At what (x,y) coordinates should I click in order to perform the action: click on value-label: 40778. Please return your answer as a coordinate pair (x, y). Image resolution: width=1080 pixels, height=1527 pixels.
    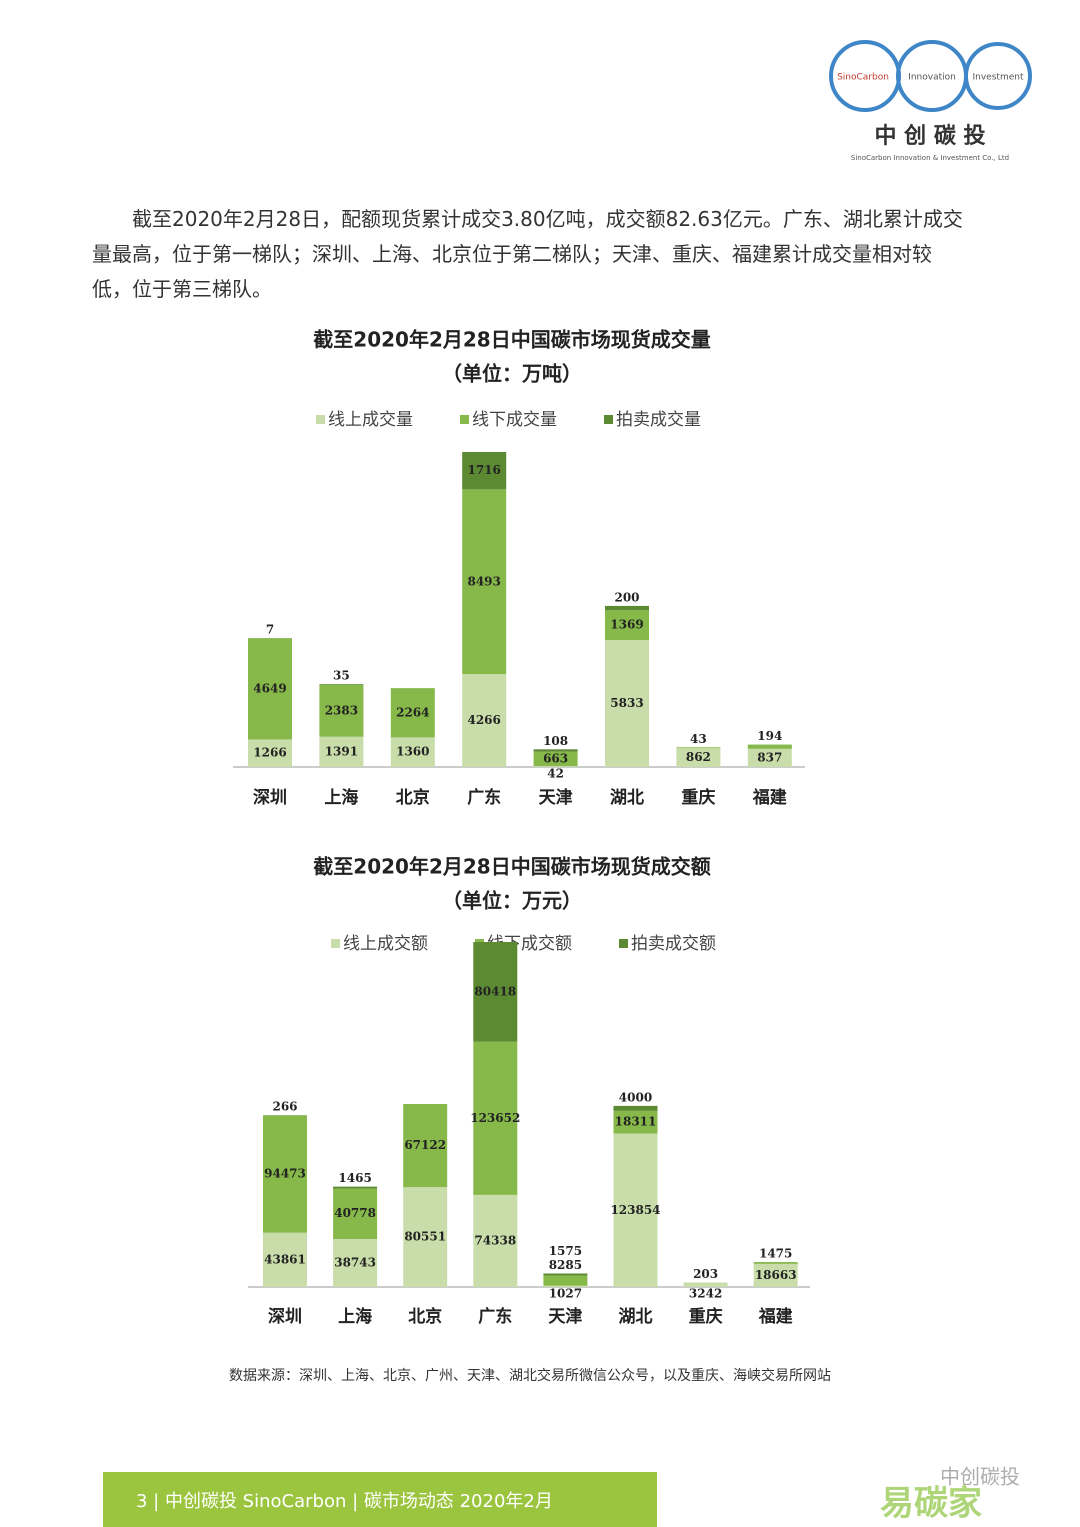
    Looking at the image, I should click on (355, 1213).